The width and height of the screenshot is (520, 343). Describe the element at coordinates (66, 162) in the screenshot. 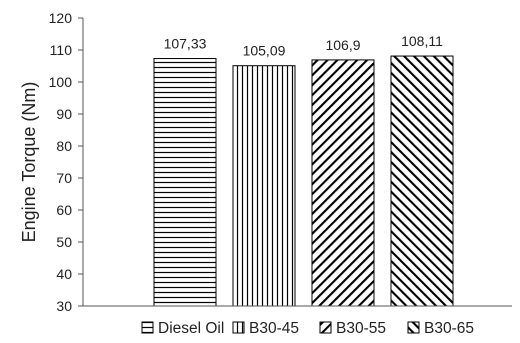

I see `y-axis-ticks: 30 40 50 60 70 80 90 100 110 120` at that location.